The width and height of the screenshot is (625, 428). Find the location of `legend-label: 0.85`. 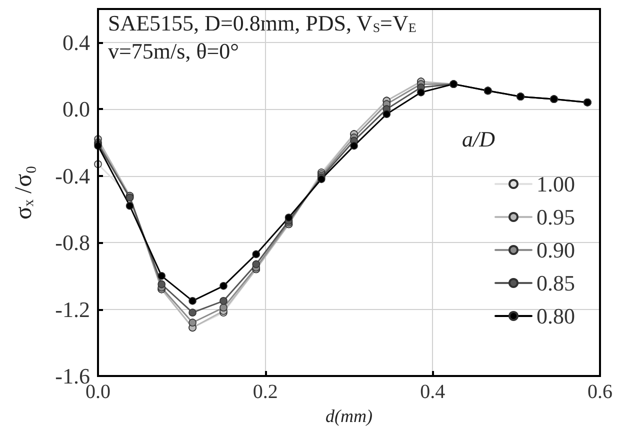

legend-label: 0.85 is located at coordinates (555, 283).